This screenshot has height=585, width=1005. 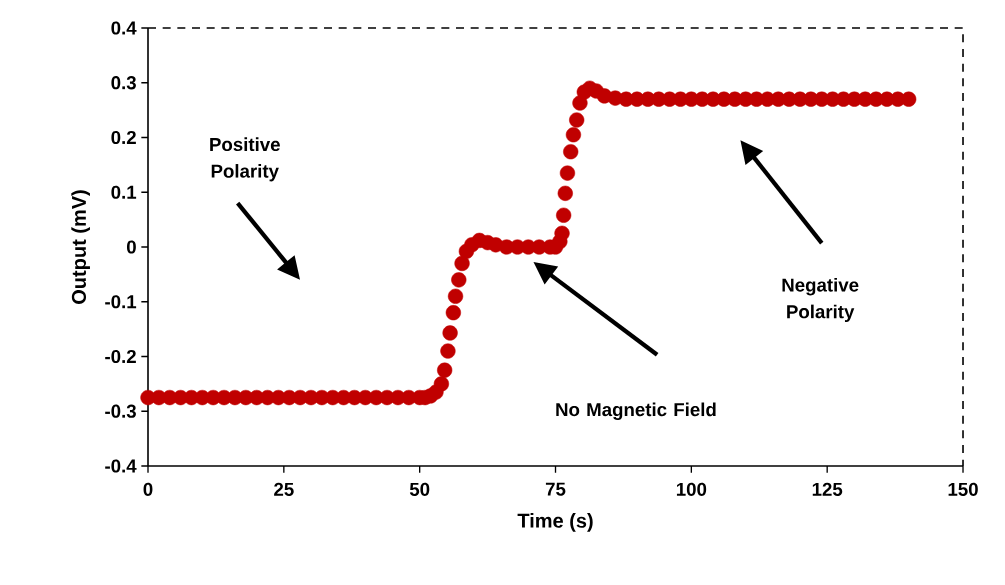 What do you see at coordinates (121, 302) in the screenshot?
I see `y-tick-label: -0.1` at bounding box center [121, 302].